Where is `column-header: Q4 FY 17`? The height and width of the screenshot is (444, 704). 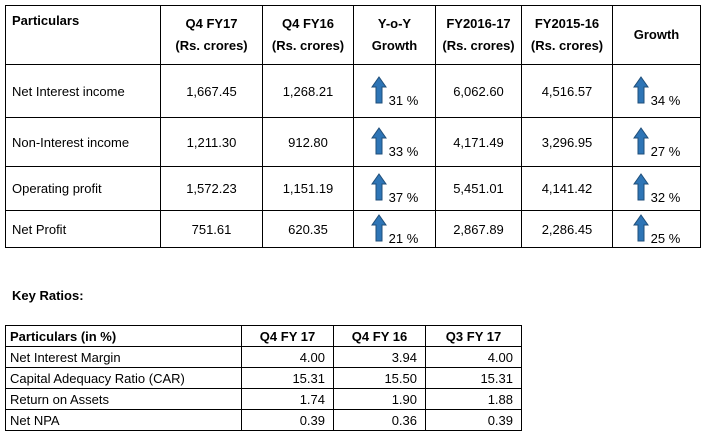 column-header: Q4 FY 17 is located at coordinates (287, 336).